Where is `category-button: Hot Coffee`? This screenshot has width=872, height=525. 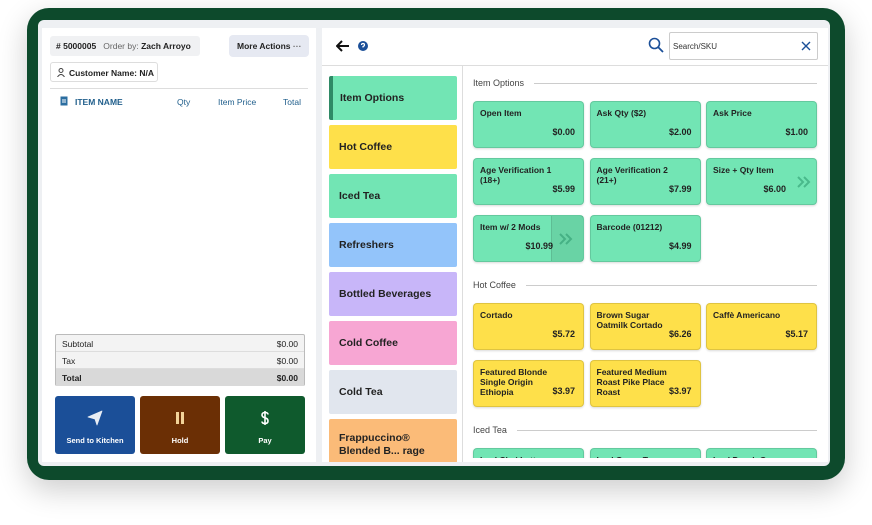 category-button: Hot Coffee is located at coordinates (393, 147).